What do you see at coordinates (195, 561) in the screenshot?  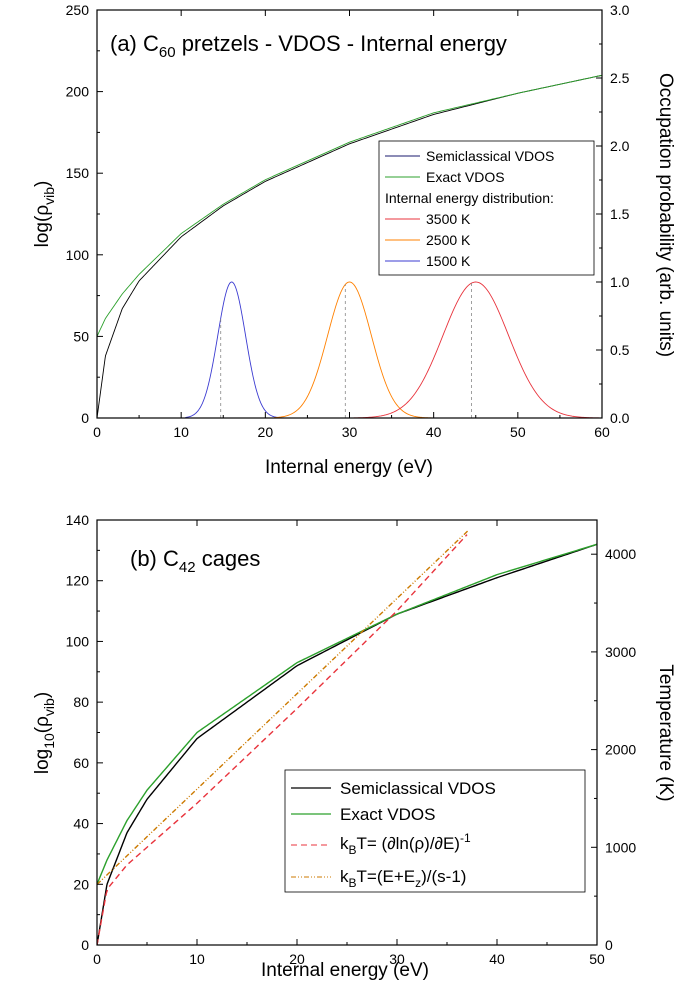 I see `chart-b-title: (b) C42 cages` at bounding box center [195, 561].